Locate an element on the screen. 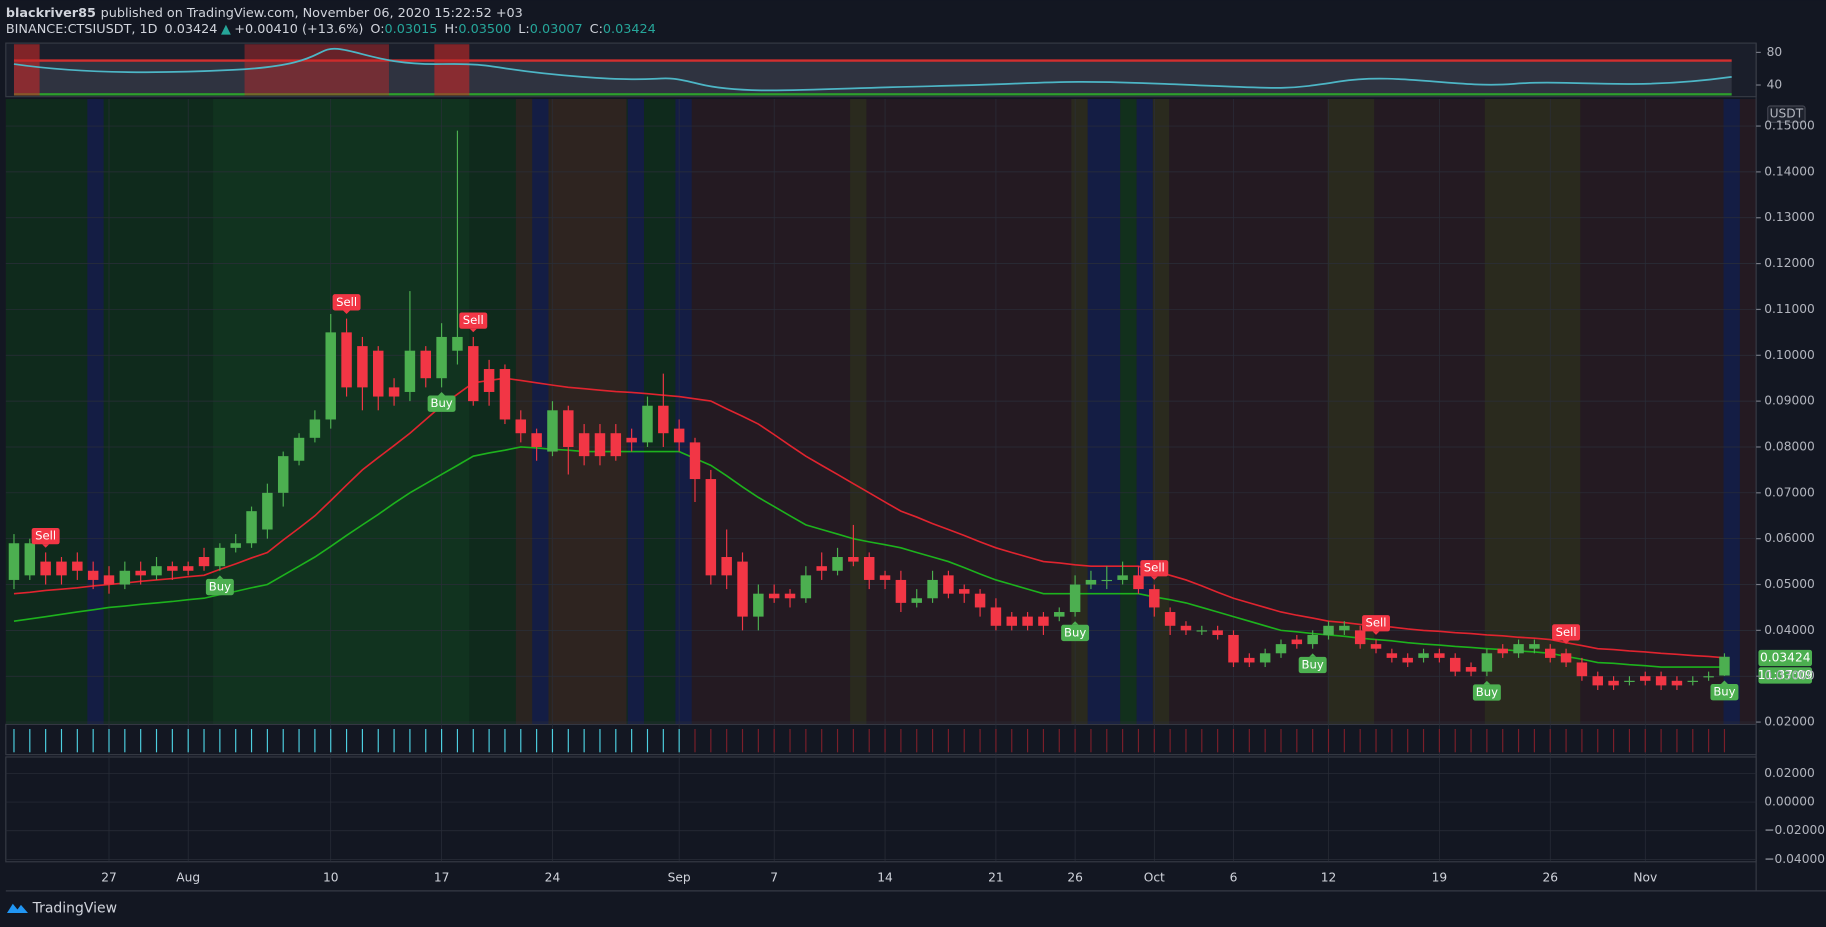 Image resolution: width=1826 pixels, height=927 pixels. rsi-zone is located at coordinates (452, 70).